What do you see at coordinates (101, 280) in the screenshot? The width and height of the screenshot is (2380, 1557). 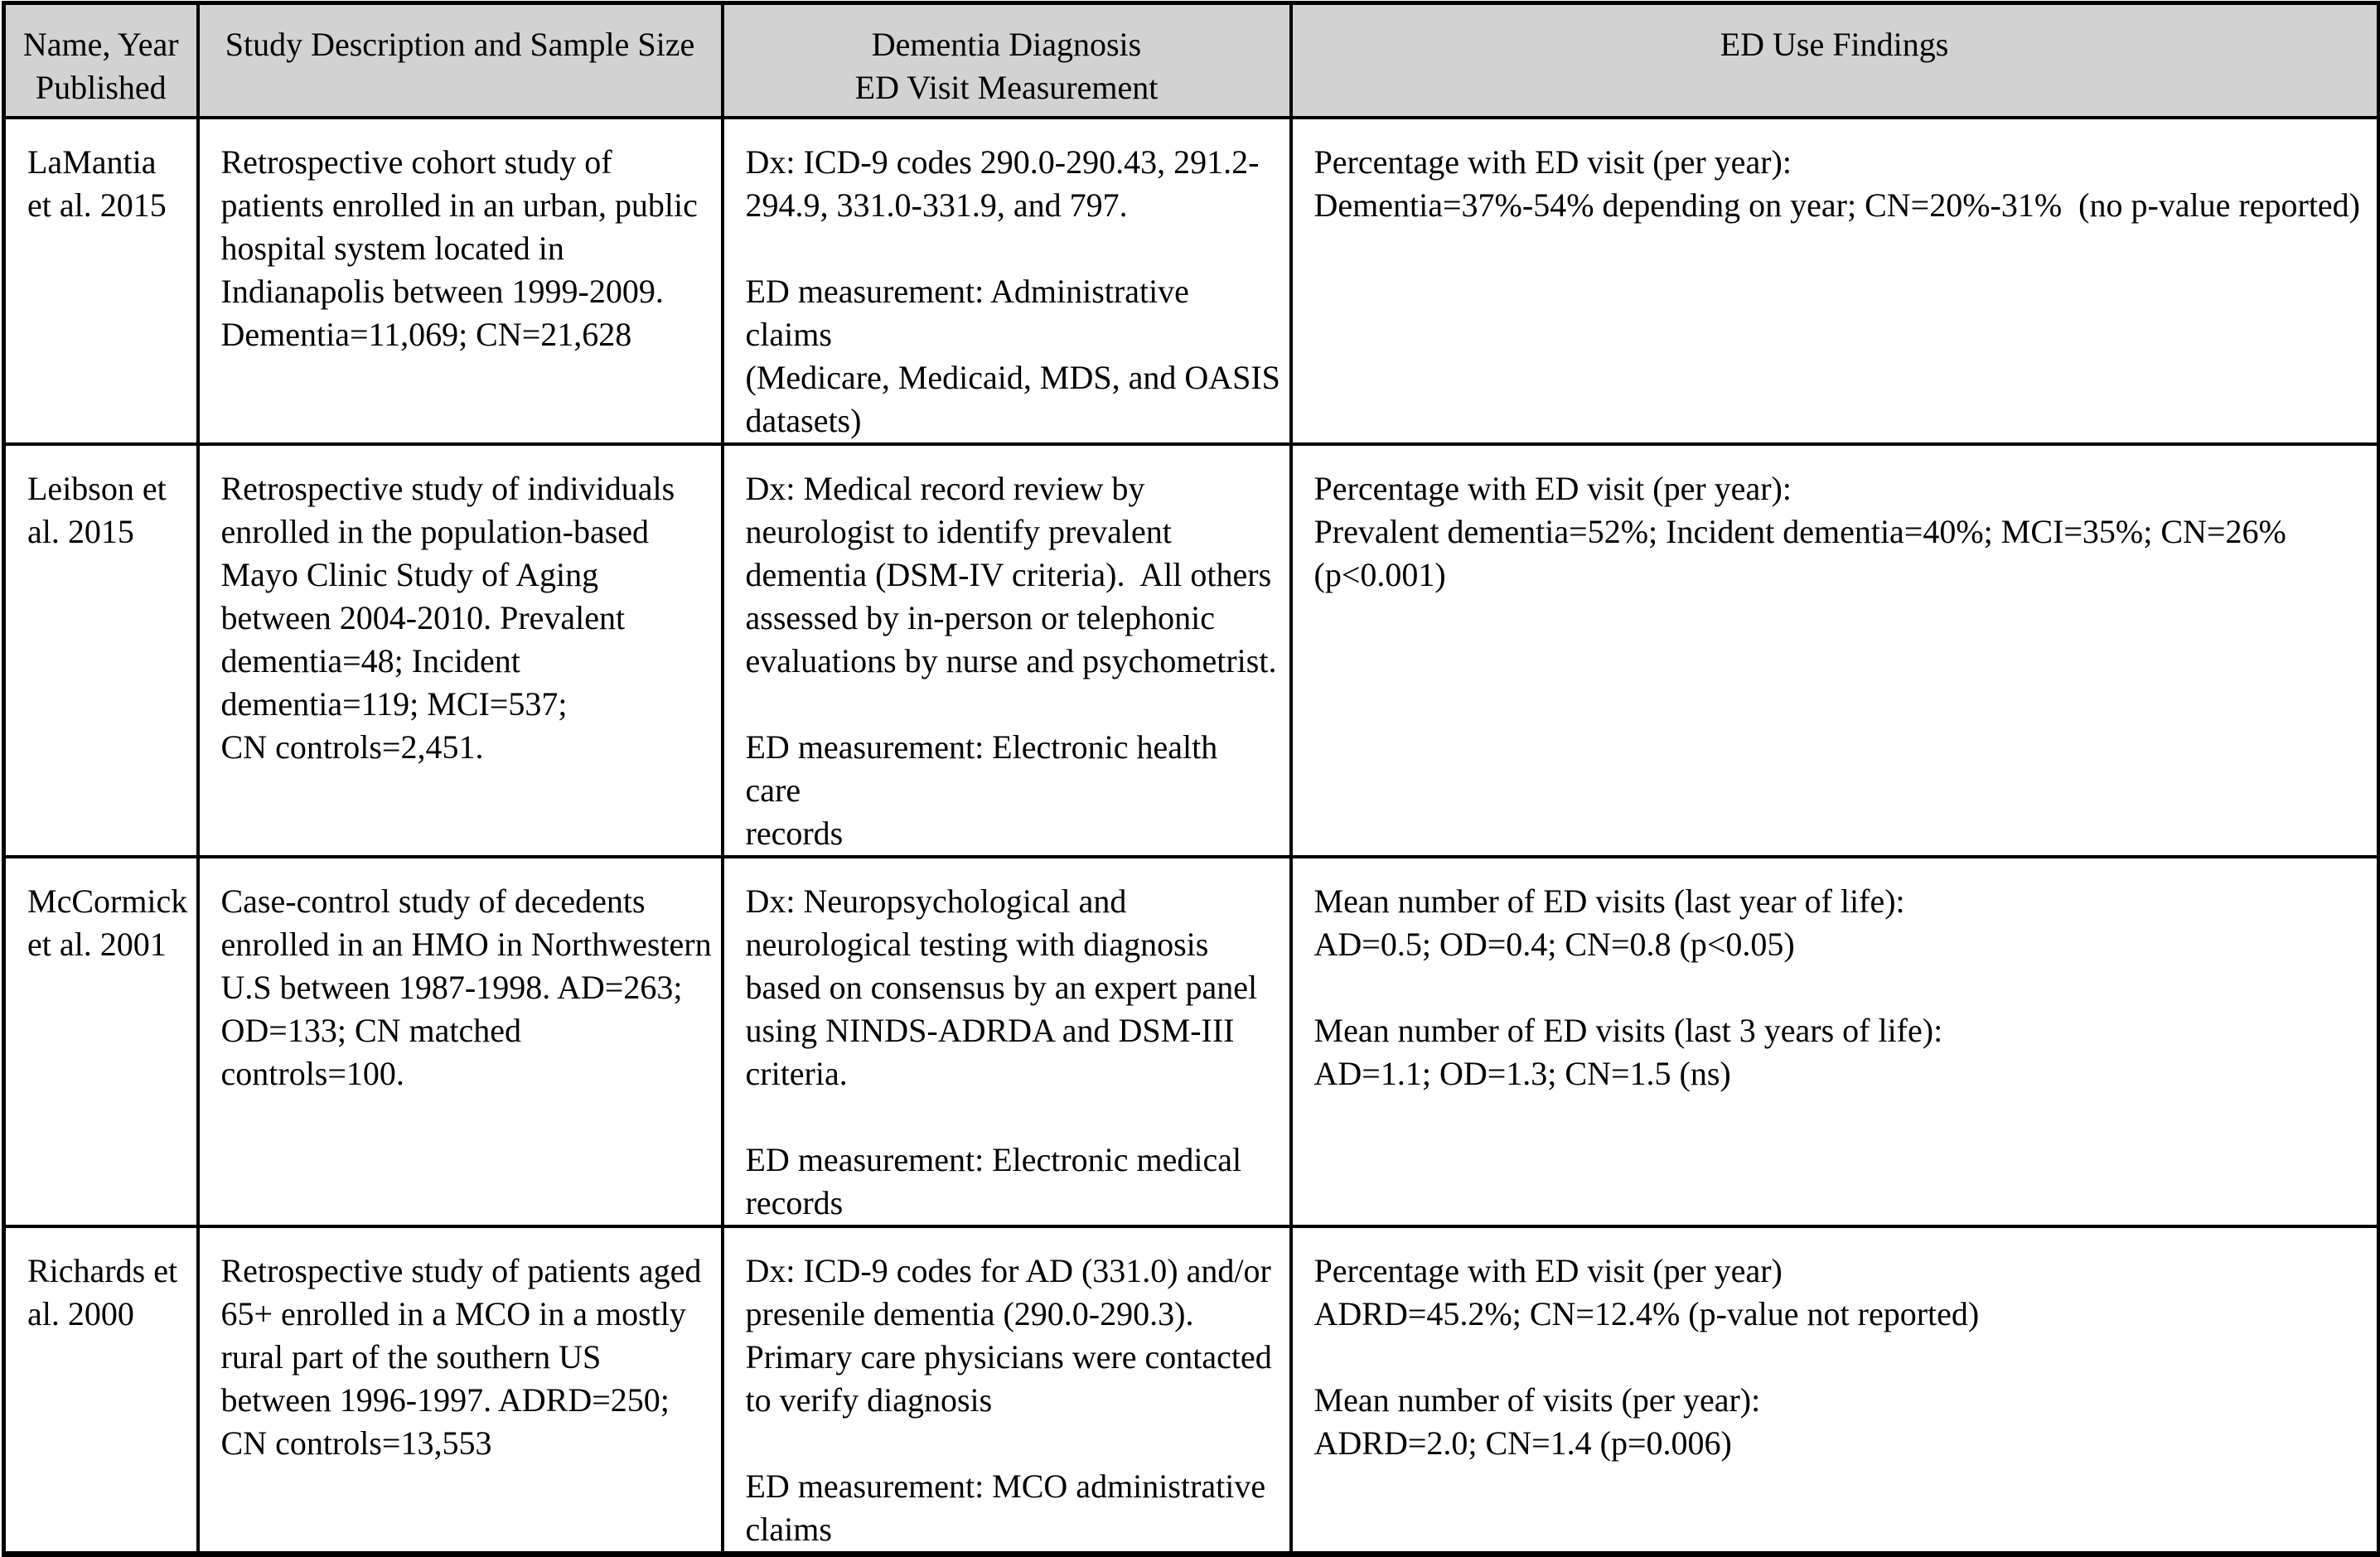 I see `cell-study-name: LaMantia et al. 2015` at bounding box center [101, 280].